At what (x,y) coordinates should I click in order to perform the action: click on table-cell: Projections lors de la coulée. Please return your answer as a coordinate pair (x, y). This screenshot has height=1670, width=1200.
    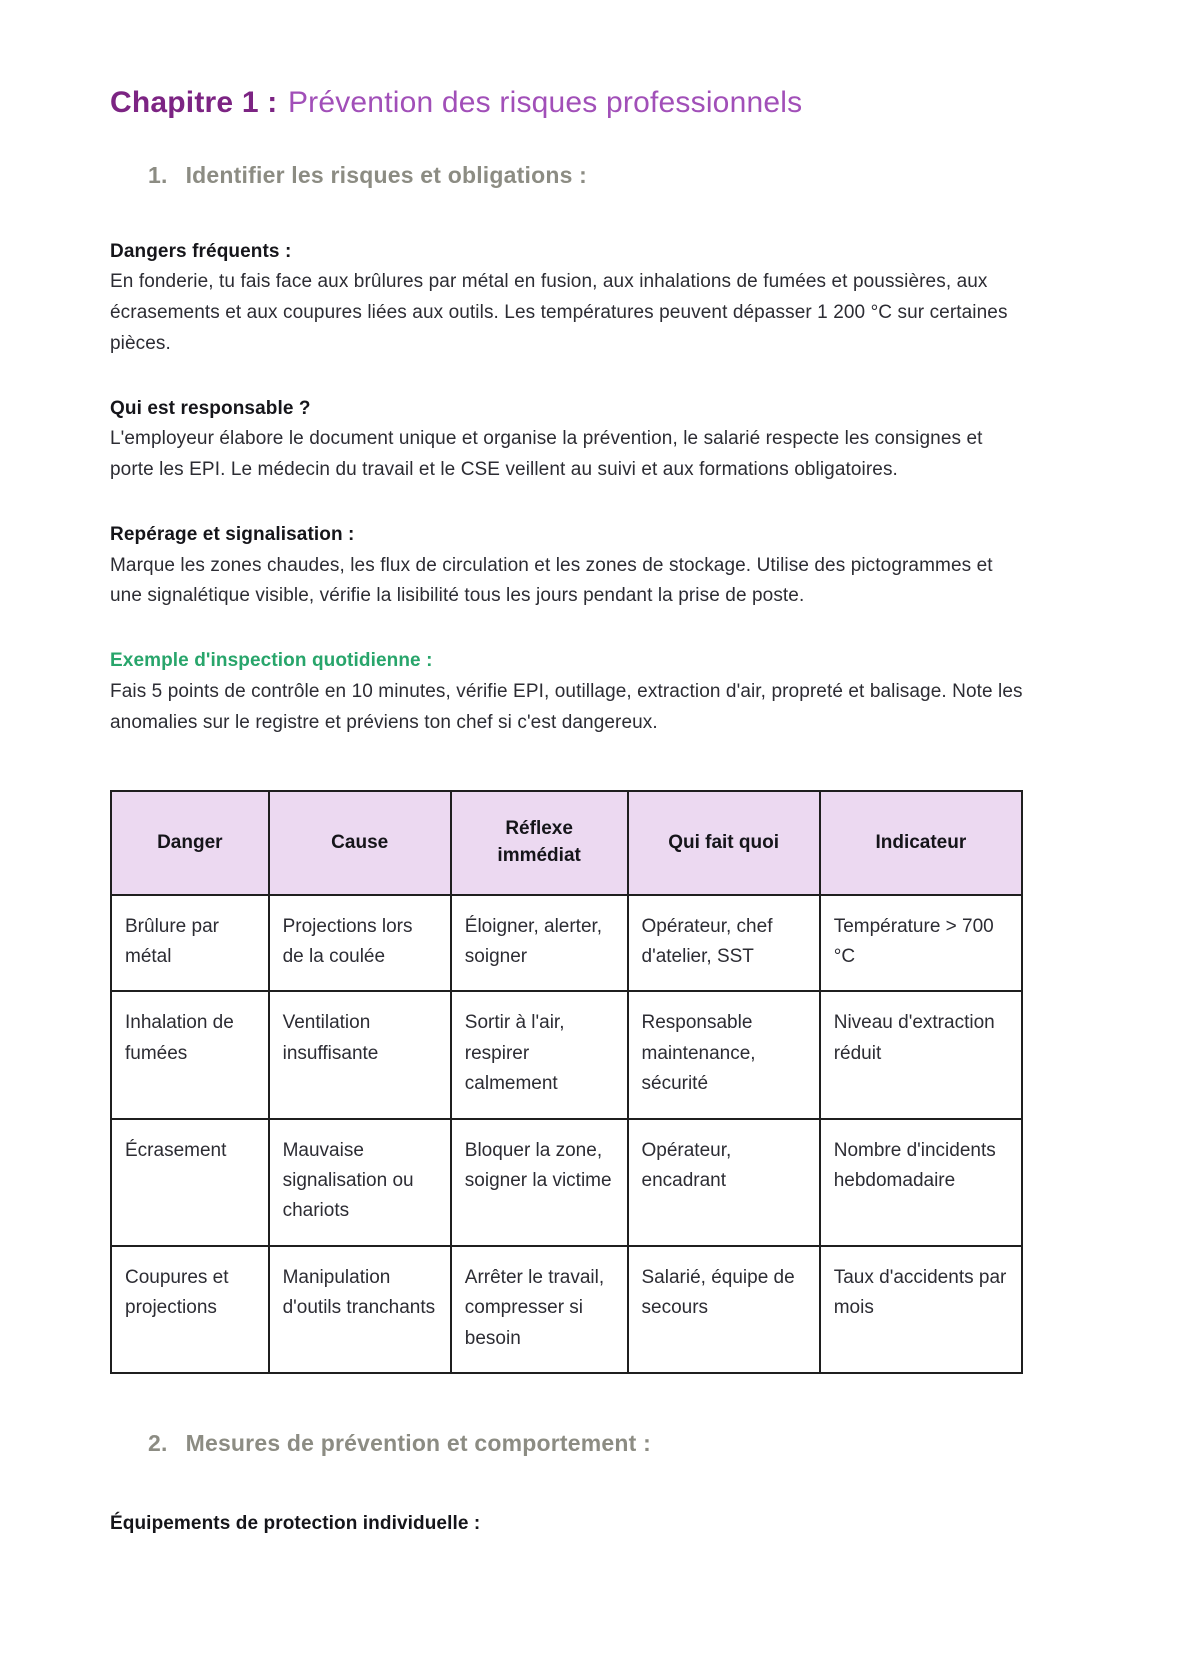
    Looking at the image, I should click on (359, 943).